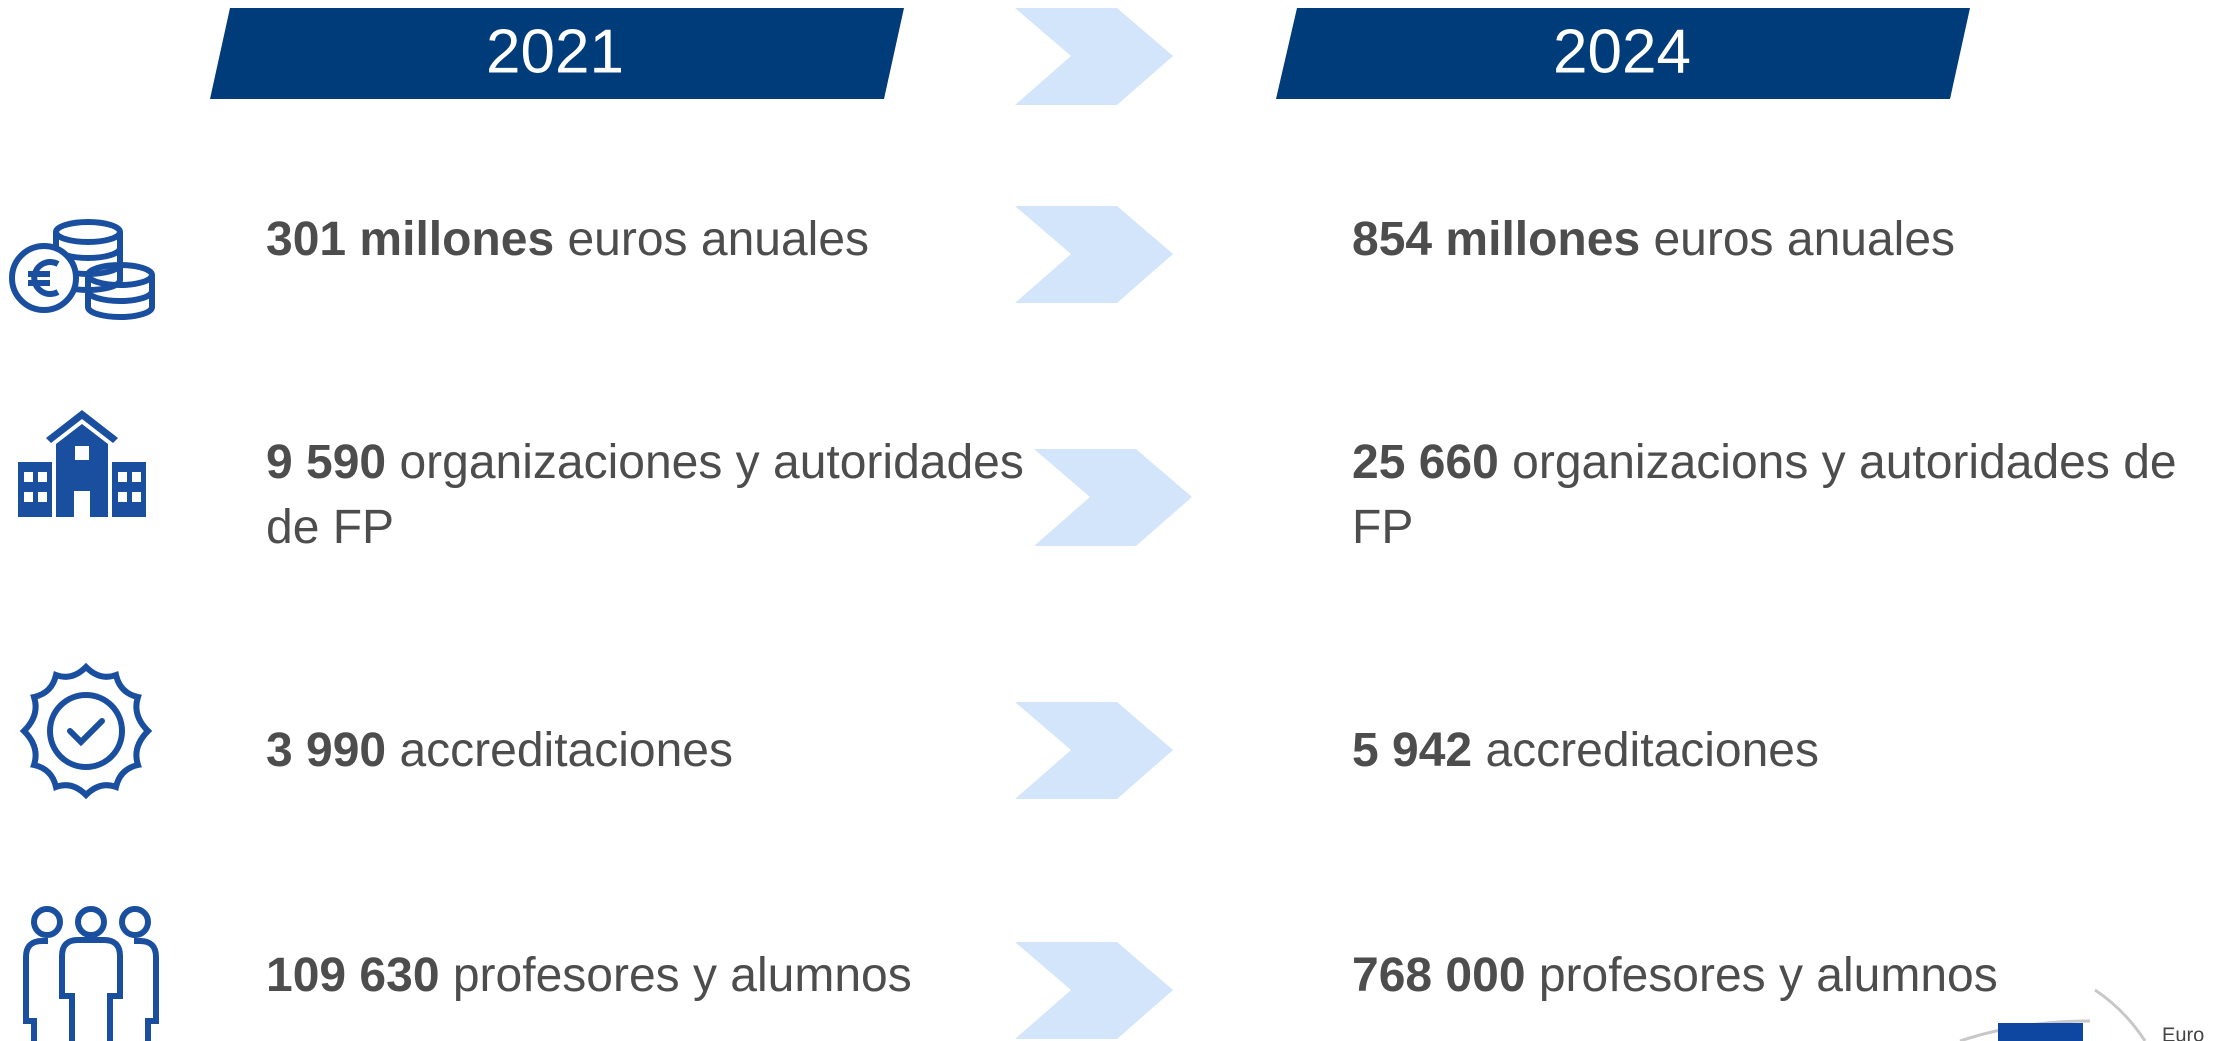  What do you see at coordinates (2081, 1014) in the screenshot?
I see `logo: Euro` at bounding box center [2081, 1014].